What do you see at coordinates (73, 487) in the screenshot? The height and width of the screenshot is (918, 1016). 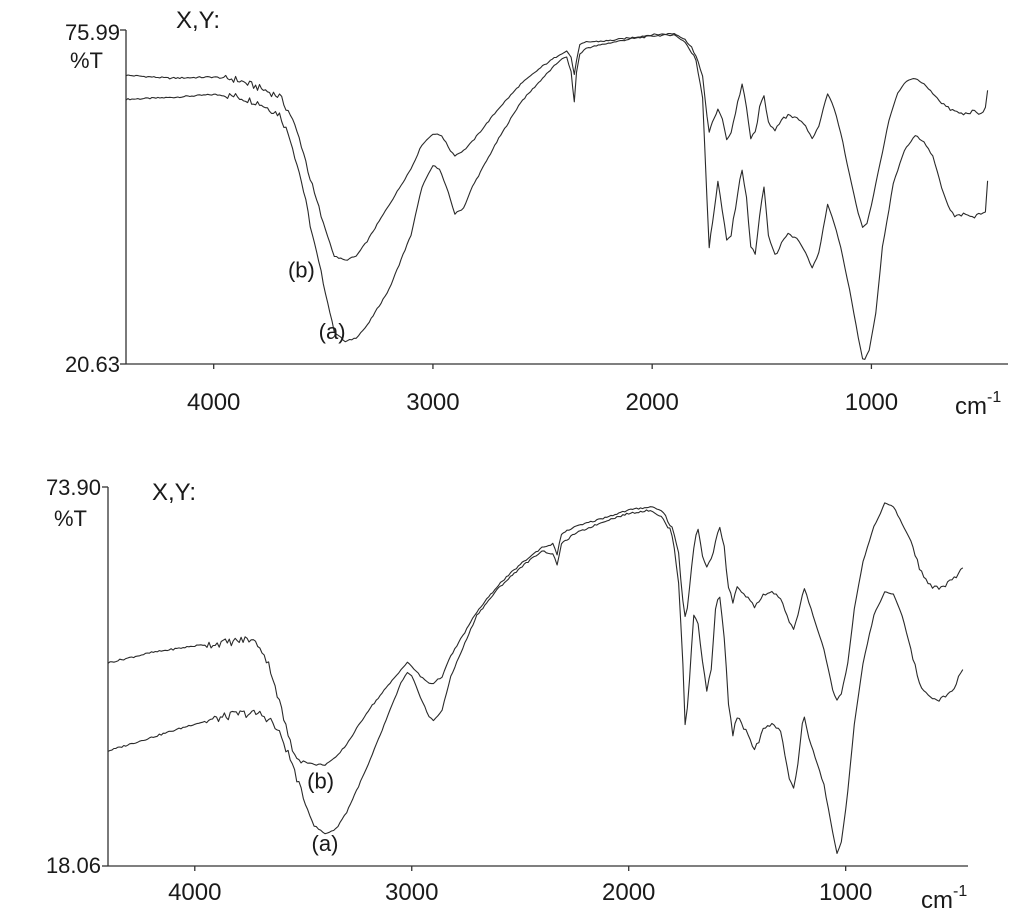 I see `bottom-ymax-label: 73.90` at bounding box center [73, 487].